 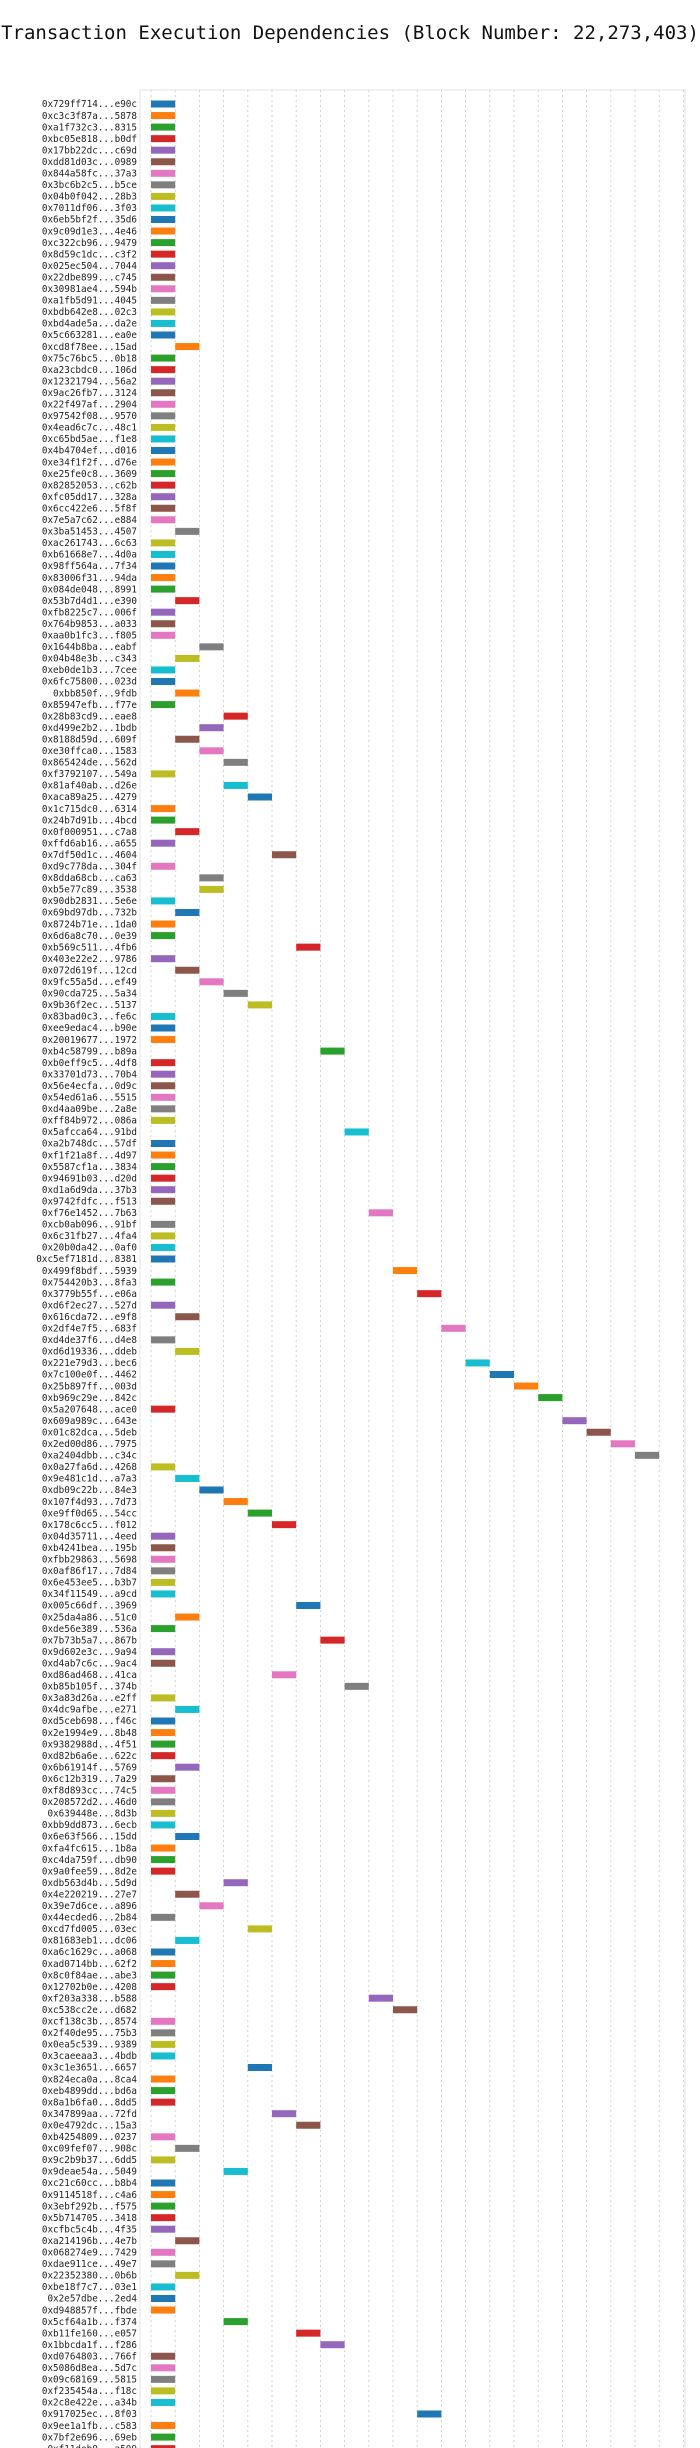 What do you see at coordinates (90, 1074) in the screenshot?
I see `transaction-label: 0x33701d73...70b4` at bounding box center [90, 1074].